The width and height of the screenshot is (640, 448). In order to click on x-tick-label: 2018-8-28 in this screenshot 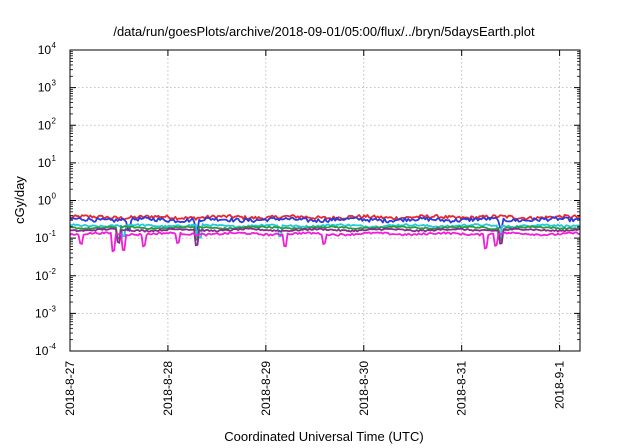, I will do `click(168, 388)`.